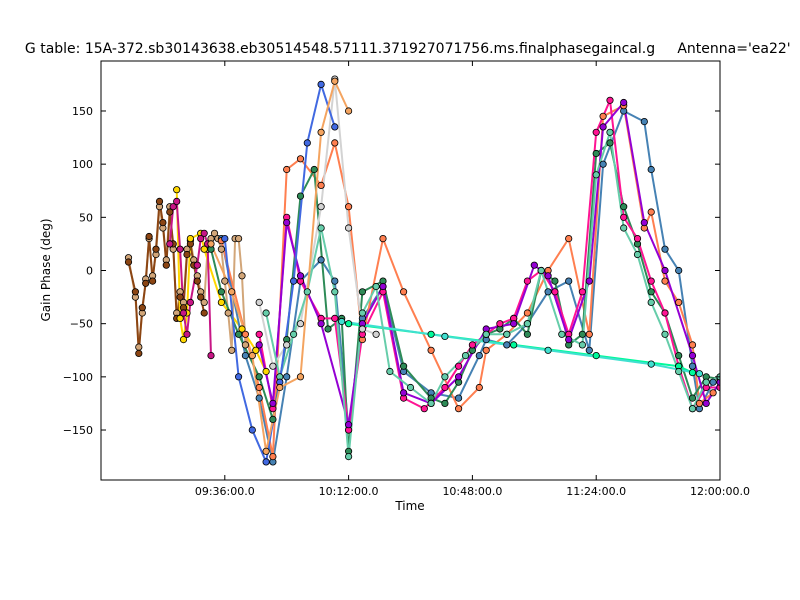 This screenshot has height=600, width=800. I want to click on series-line, so click(166, 277).